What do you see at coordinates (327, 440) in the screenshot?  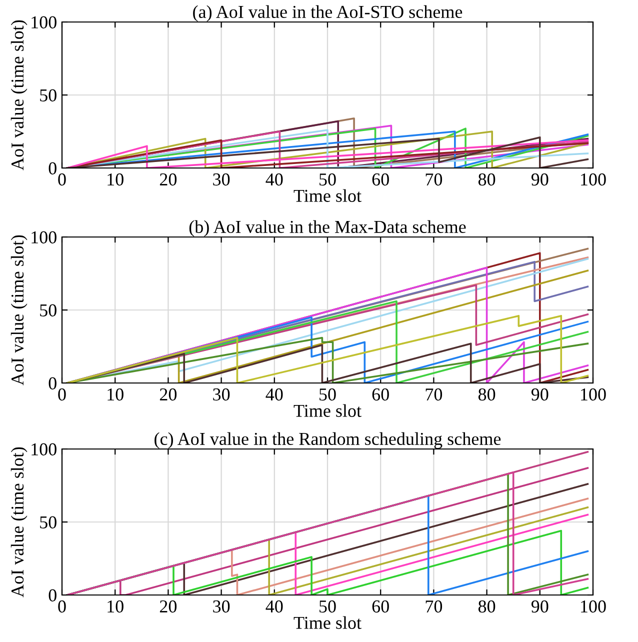 I see `chart-title: (c) AoI value in the Random scheduling scheme` at bounding box center [327, 440].